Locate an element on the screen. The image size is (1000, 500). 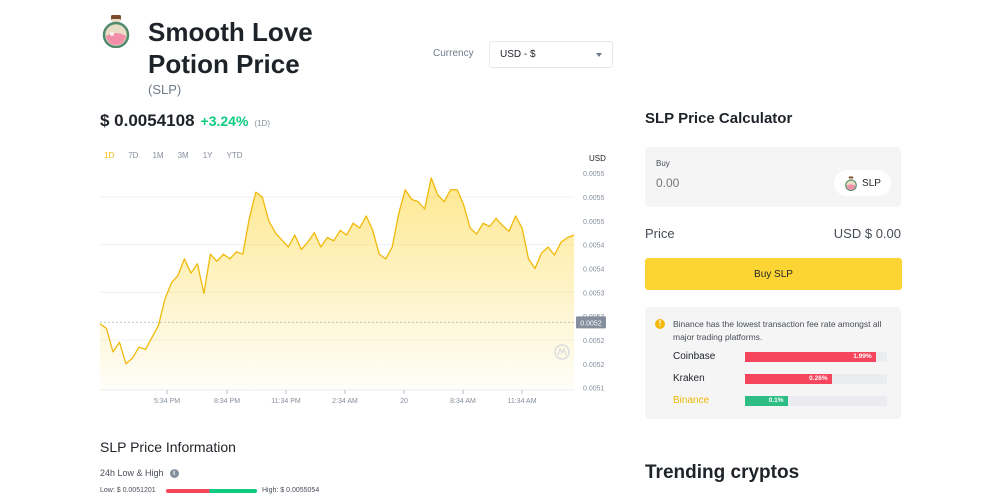
info-icon: i is located at coordinates (174, 473).